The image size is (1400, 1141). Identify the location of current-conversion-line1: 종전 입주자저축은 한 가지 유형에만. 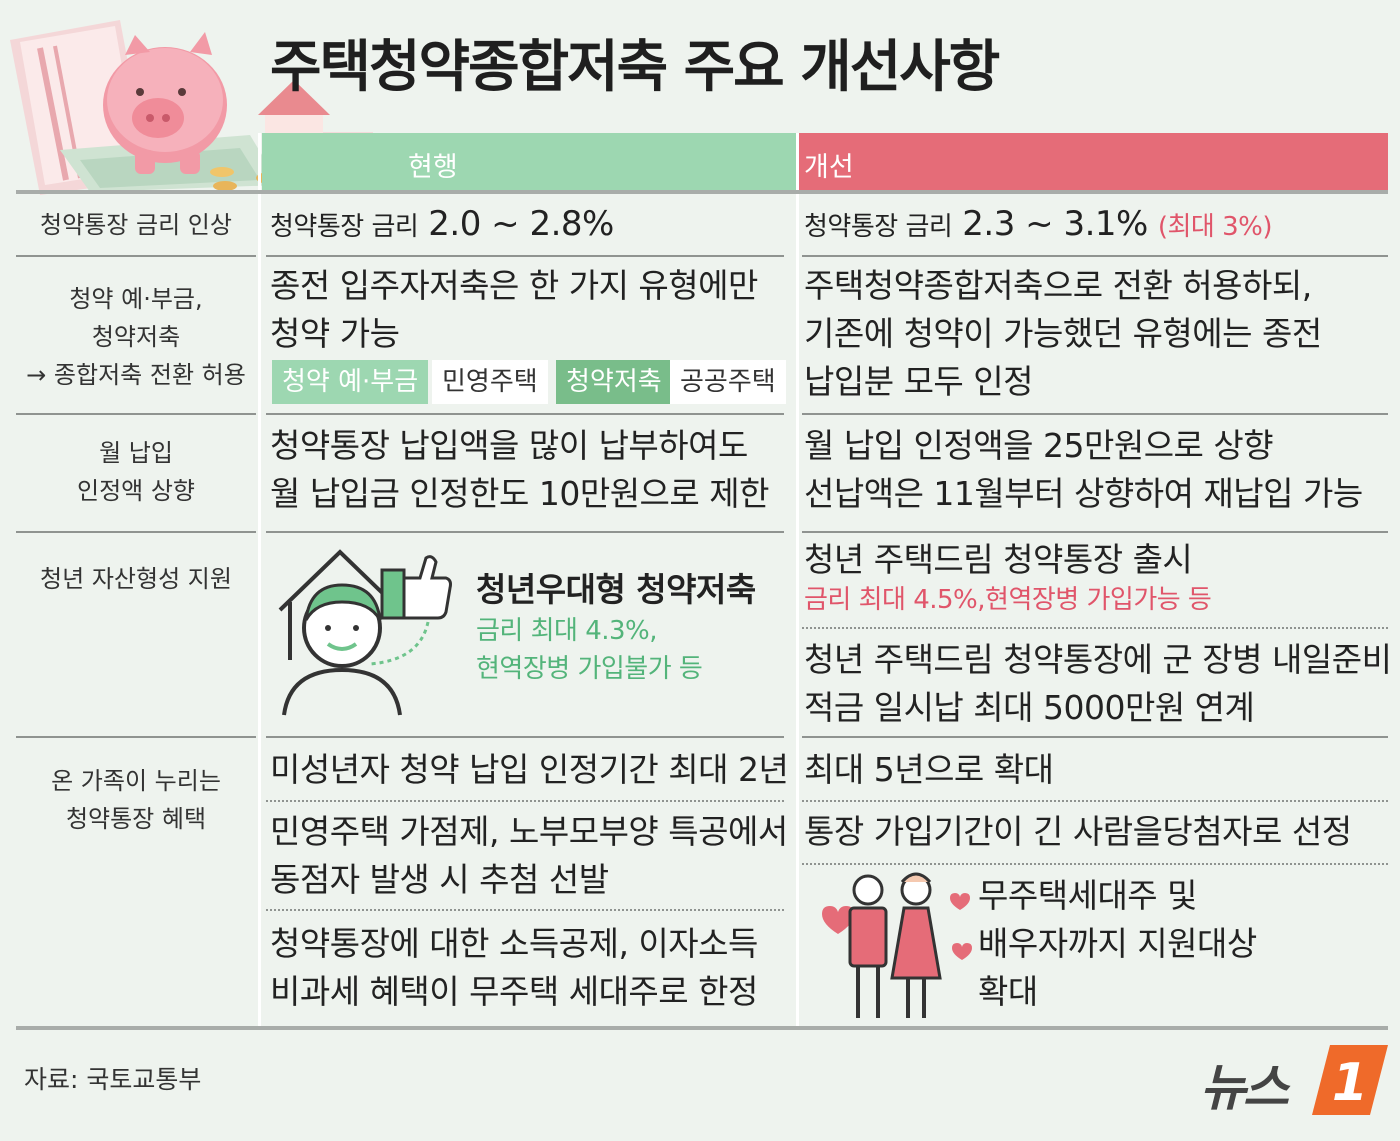
(514, 285).